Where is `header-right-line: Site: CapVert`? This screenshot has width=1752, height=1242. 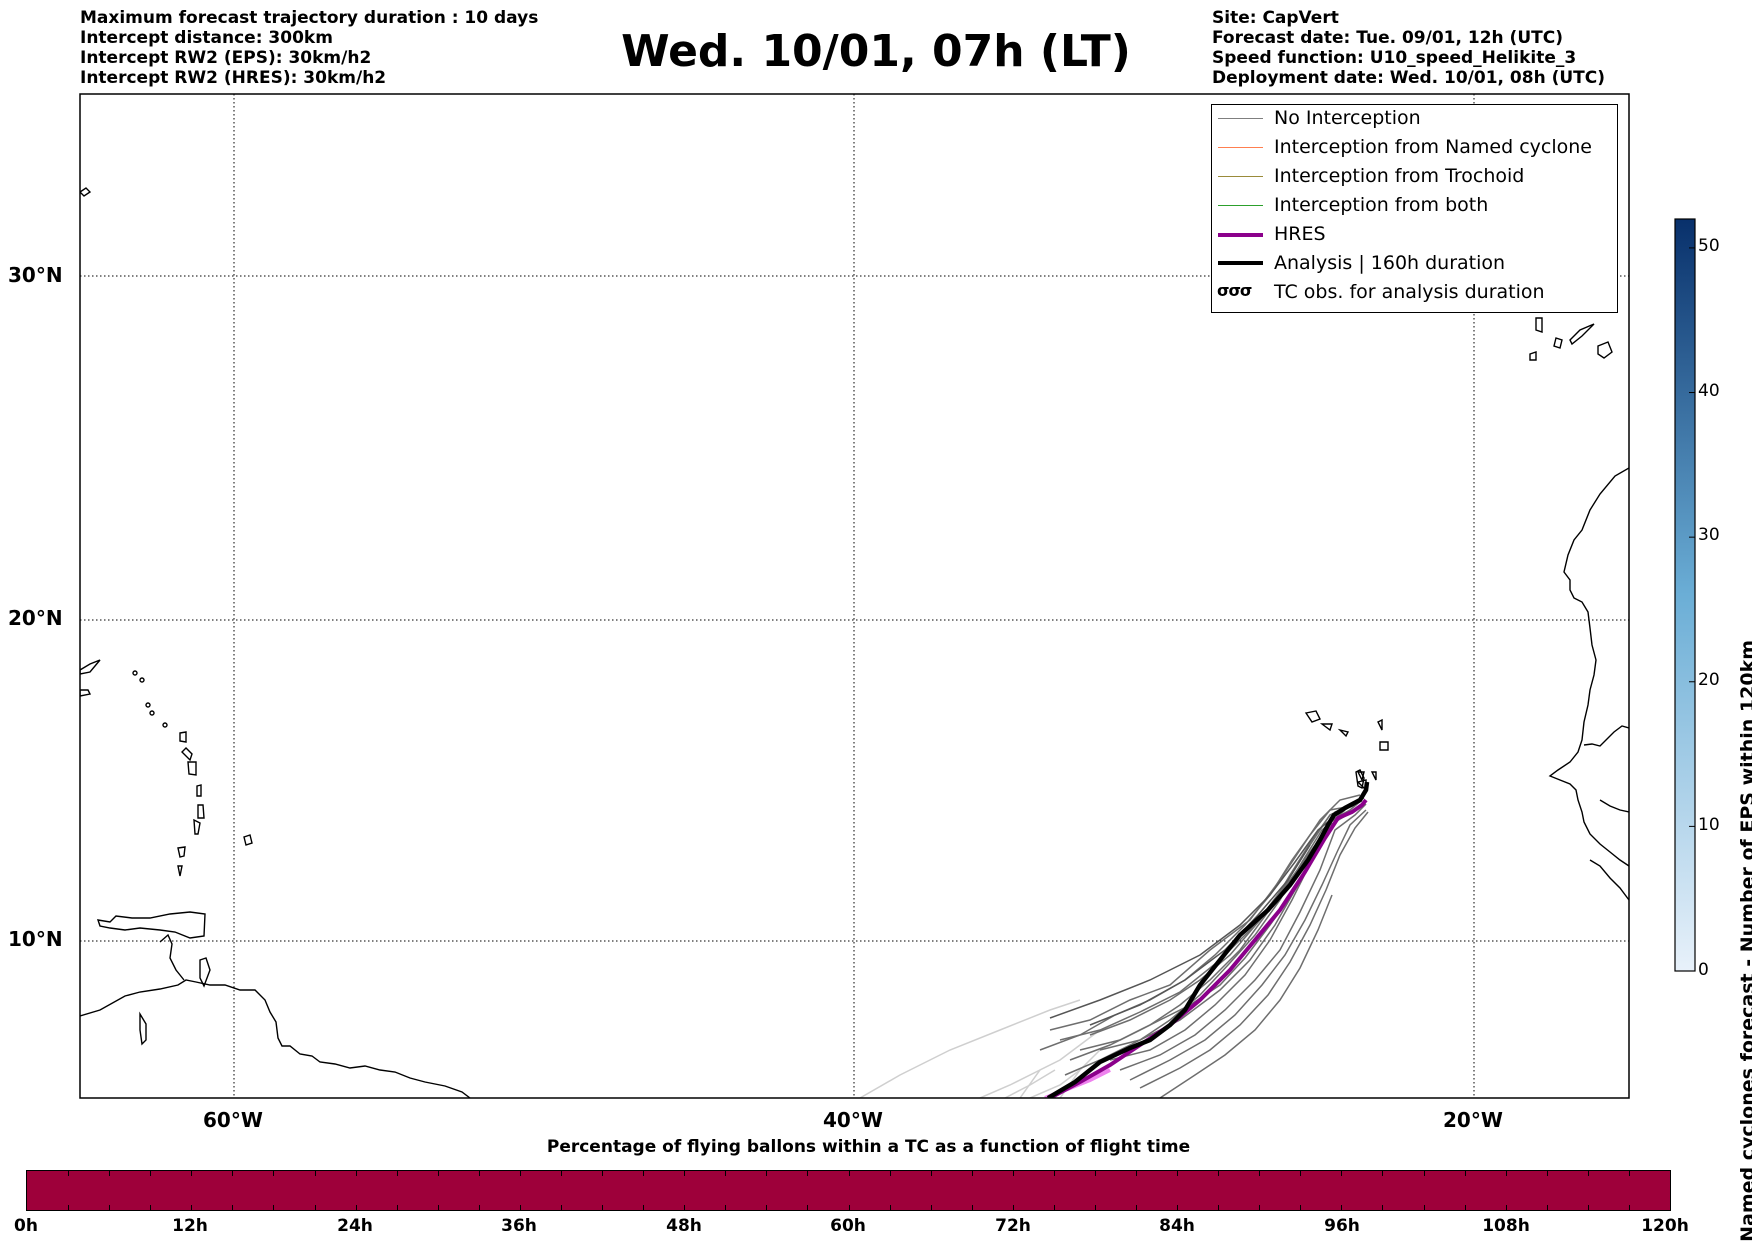 header-right-line: Site: CapVert is located at coordinates (1275, 18).